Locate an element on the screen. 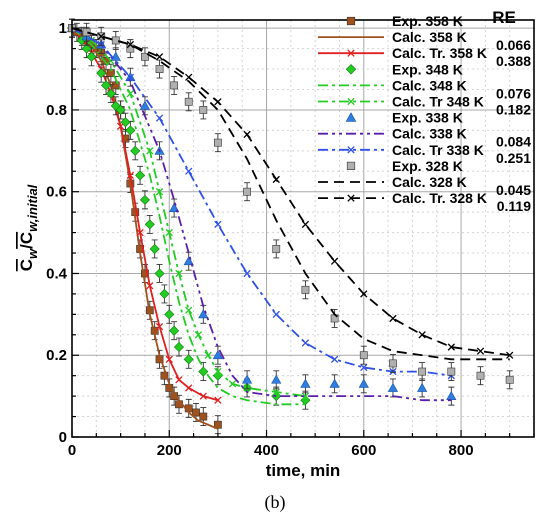  legend-re-value: 0.084 is located at coordinates (513, 142).